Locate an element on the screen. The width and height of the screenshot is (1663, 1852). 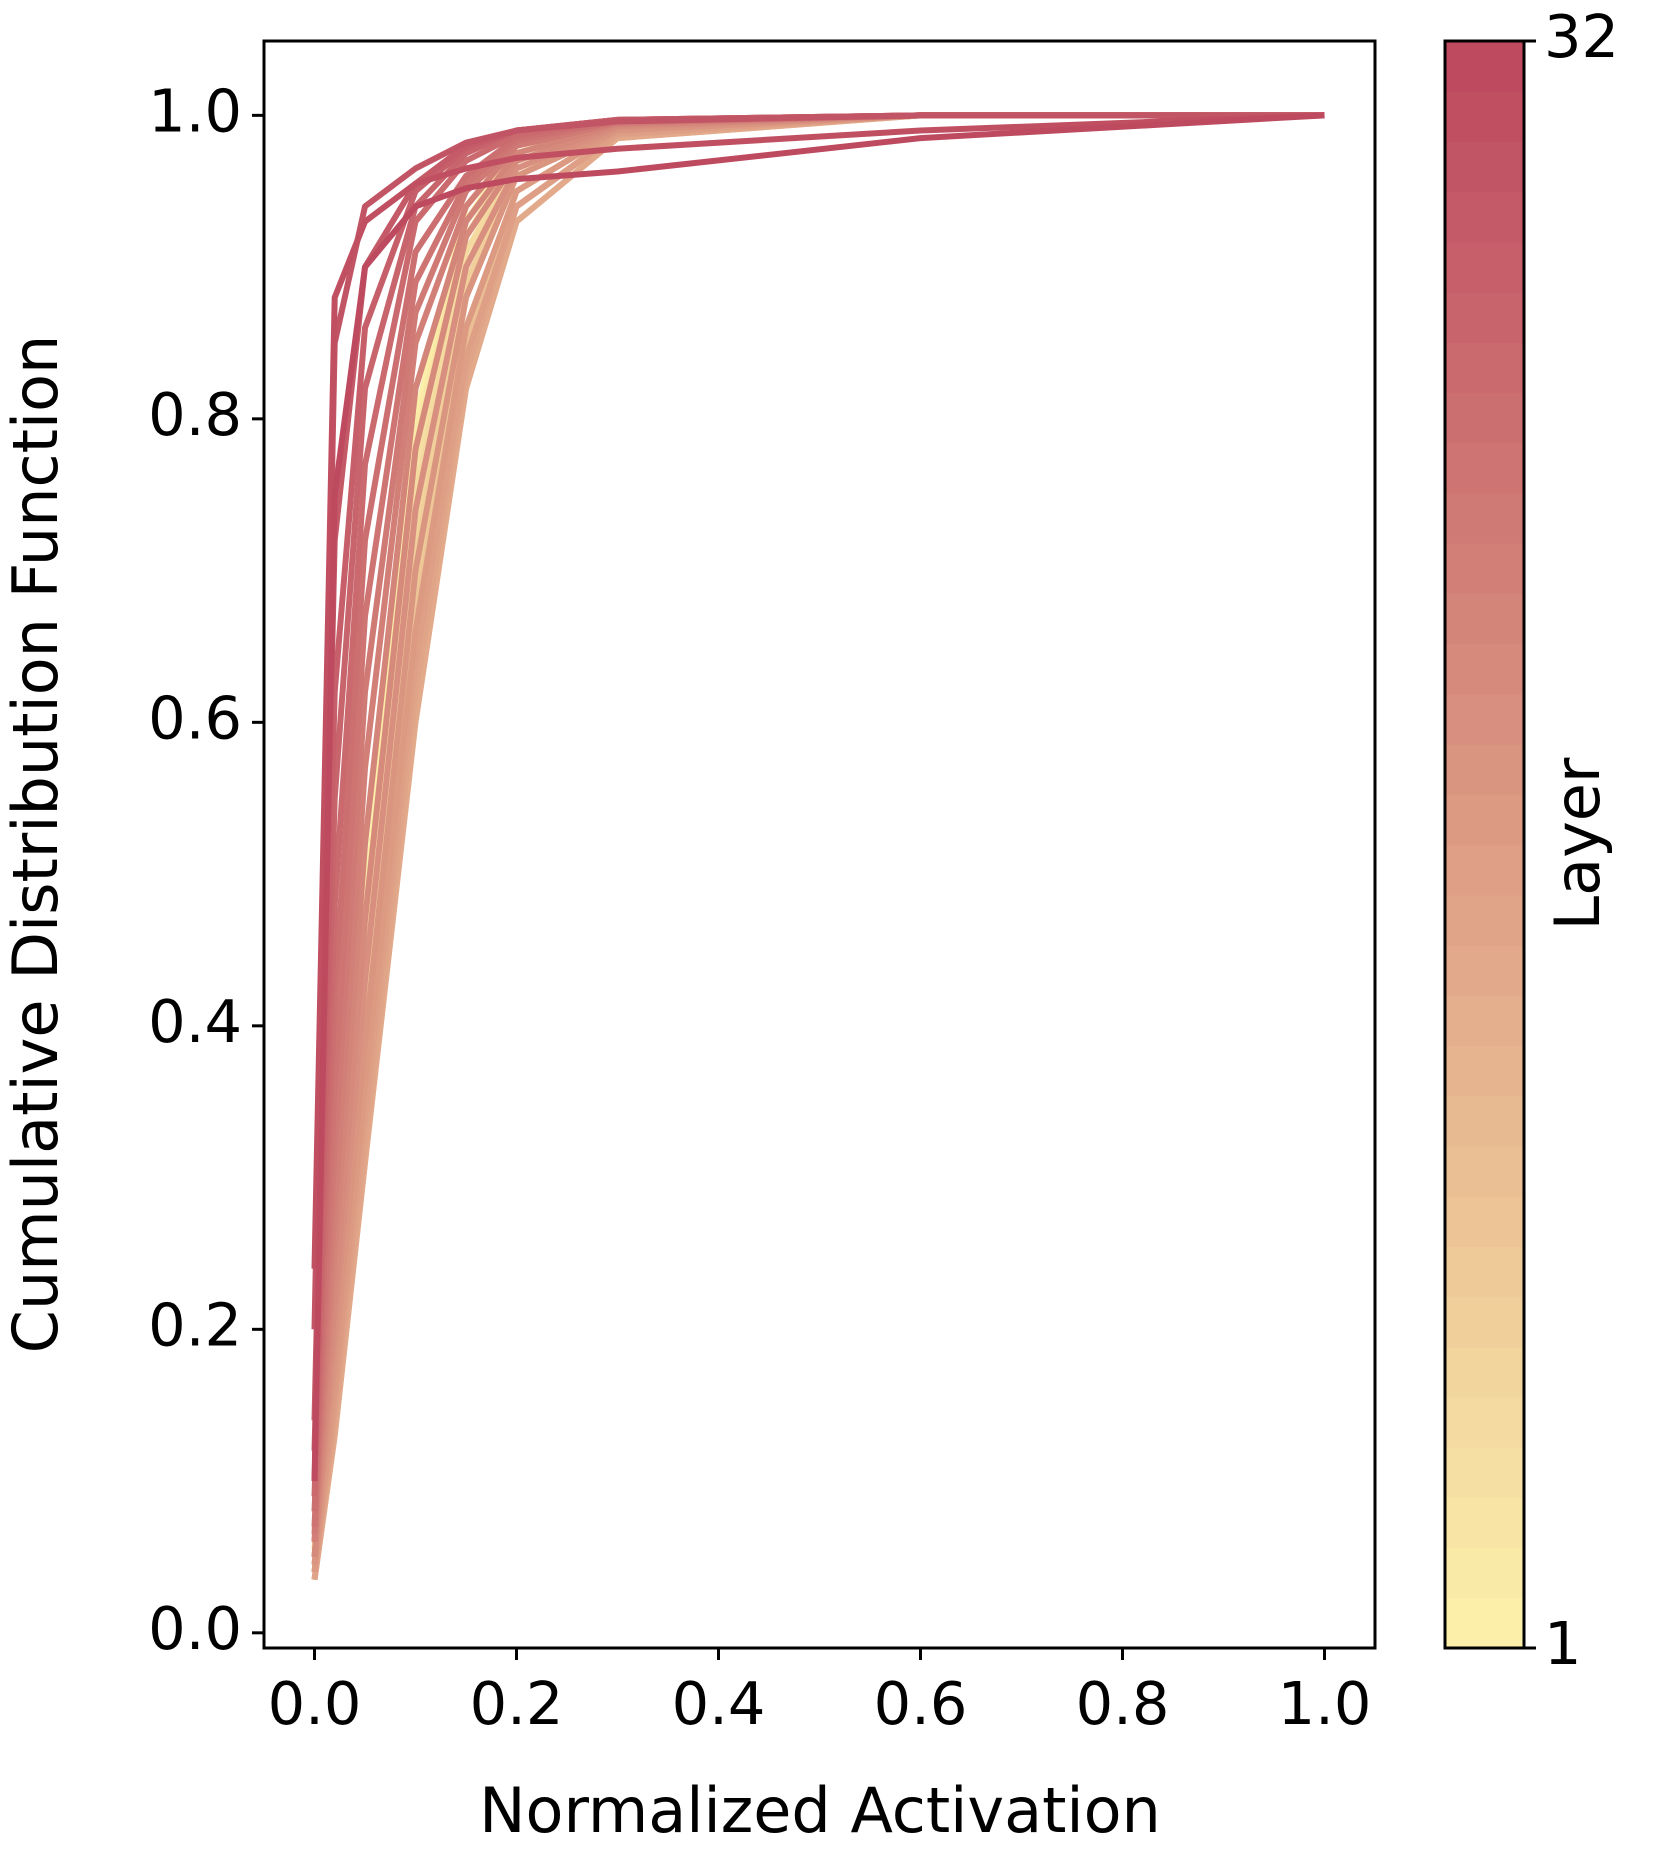
y-tick-label: 1.0 is located at coordinates (195, 110).